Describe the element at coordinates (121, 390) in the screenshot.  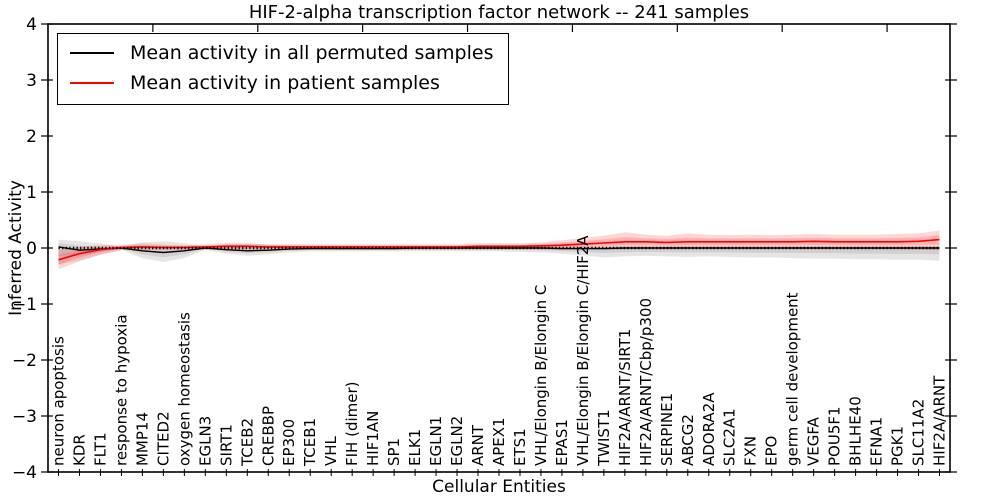
I see `x-category-label: response to hypoxia` at that location.